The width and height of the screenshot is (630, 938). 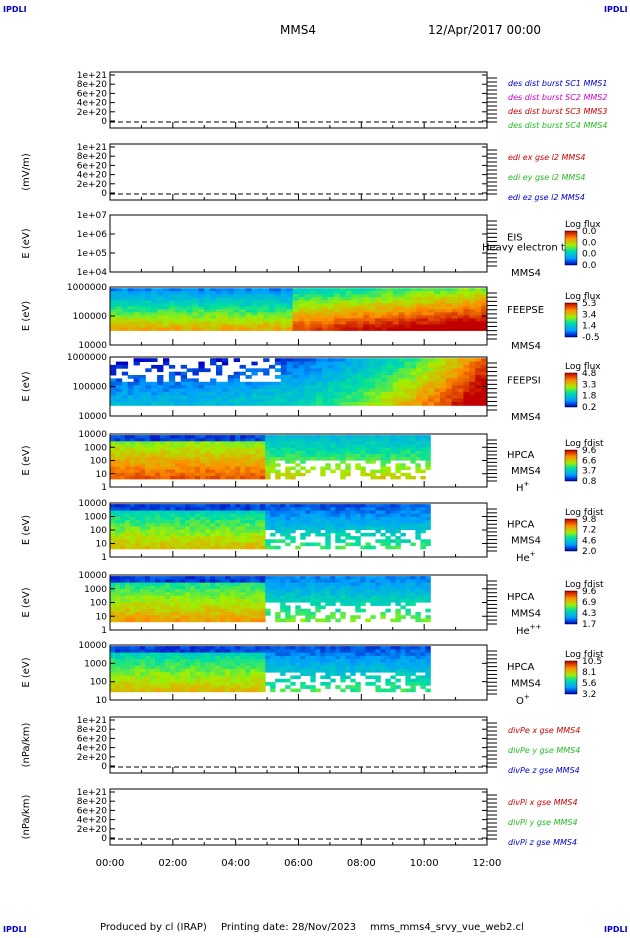 What do you see at coordinates (589, 243) in the screenshot?
I see `colorbar-tick-label: 0.0` at bounding box center [589, 243].